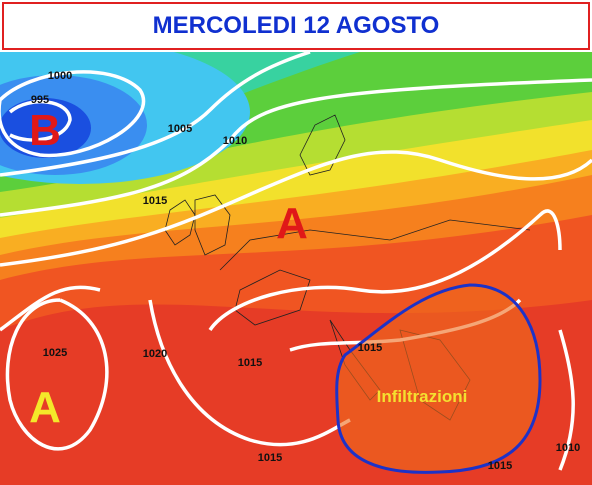 This screenshot has height=485, width=592. What do you see at coordinates (155, 354) in the screenshot?
I see `isobar-label: 1020` at bounding box center [155, 354].